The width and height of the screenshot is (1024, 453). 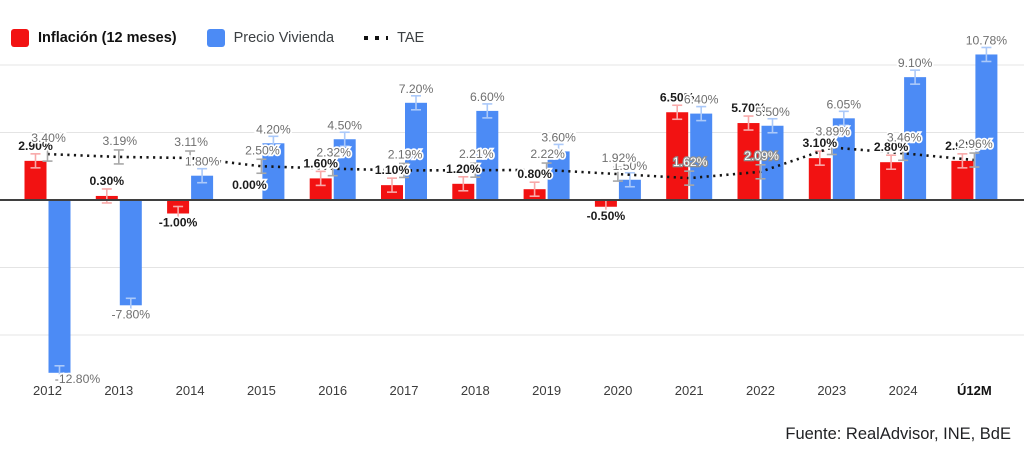 I want to click on precio-vivienda-swatch-icon, so click(x=215, y=38).